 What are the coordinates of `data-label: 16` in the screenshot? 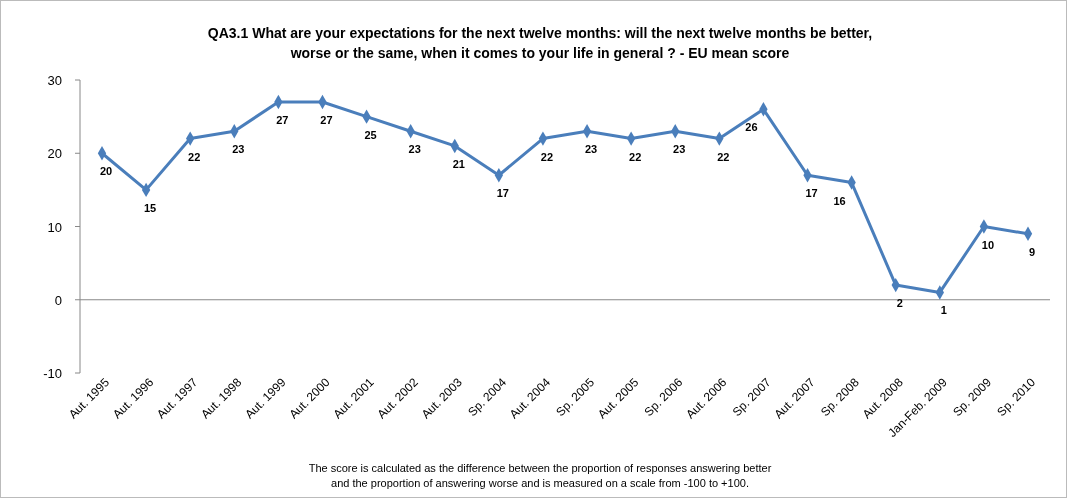 It's located at (839, 200).